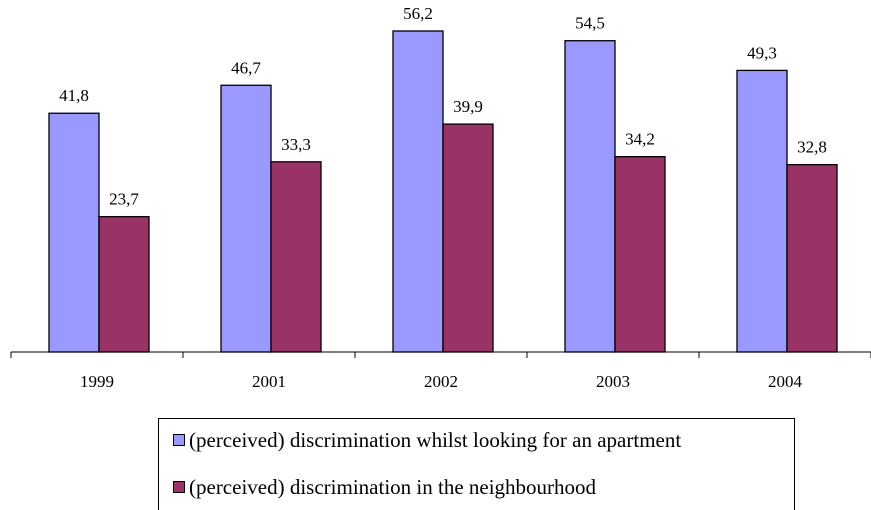  I want to click on value-label-apartment-1999: 41,8, so click(74, 95).